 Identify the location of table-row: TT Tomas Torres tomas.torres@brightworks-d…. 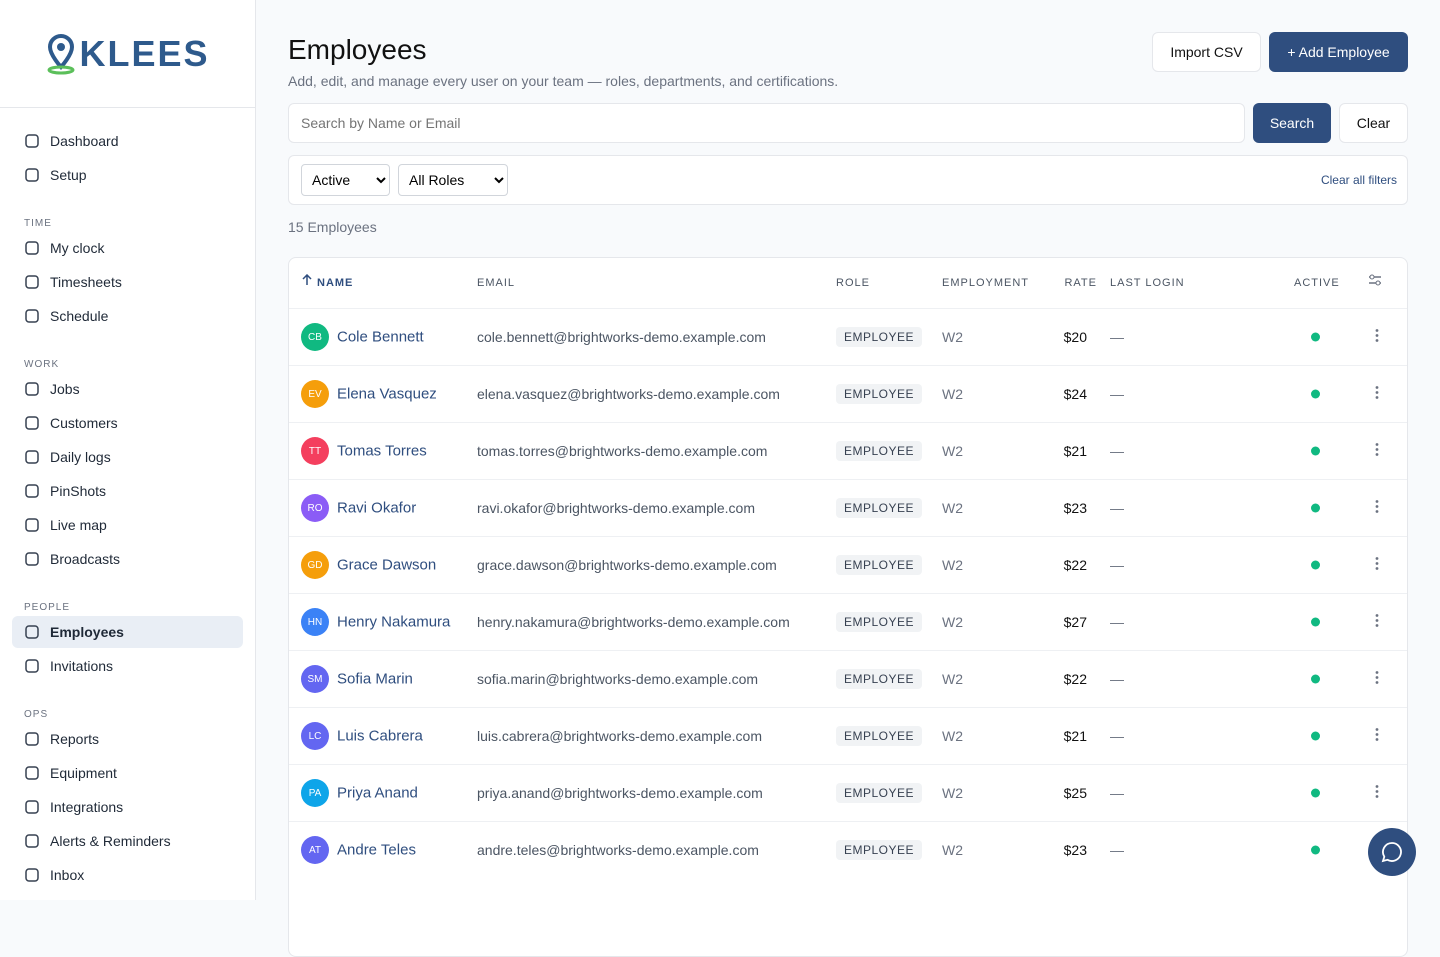
(848, 450).